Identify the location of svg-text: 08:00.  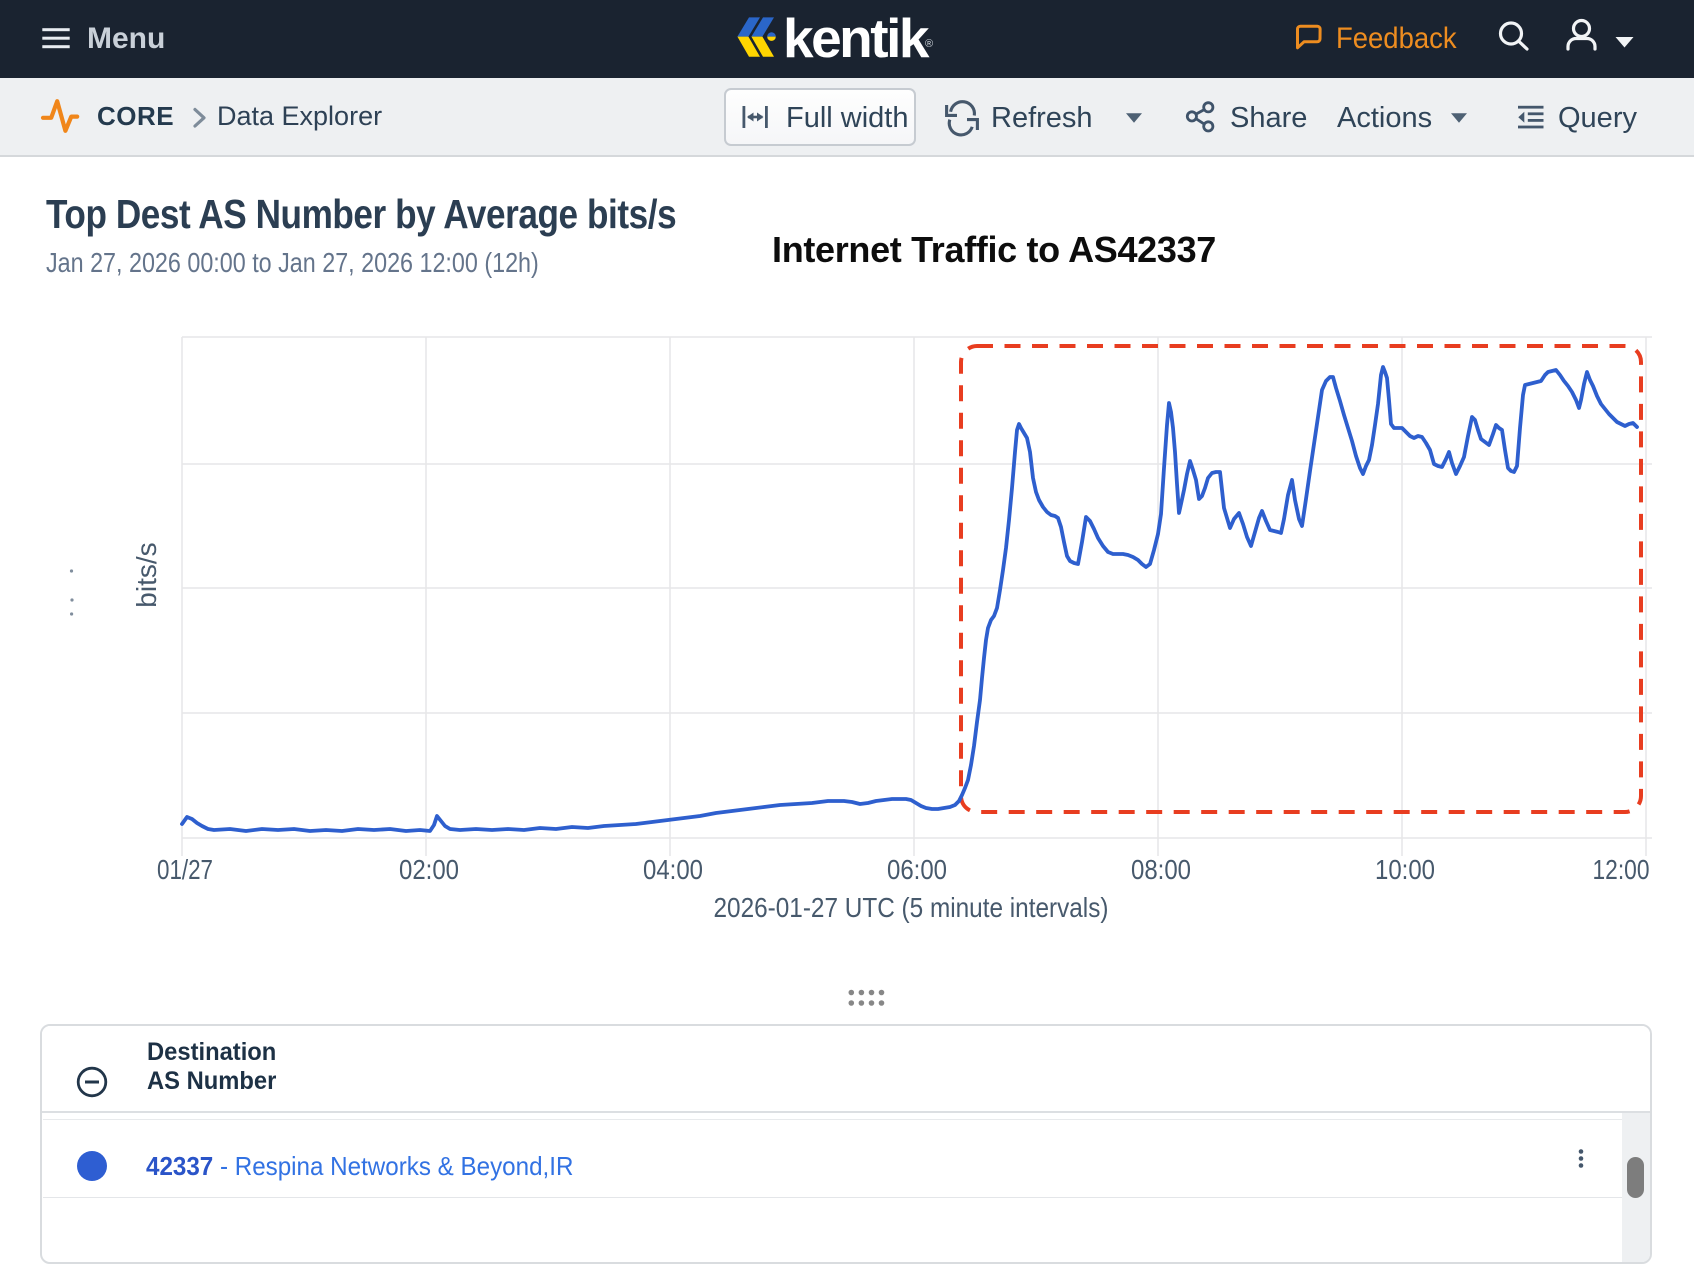
(1161, 869).